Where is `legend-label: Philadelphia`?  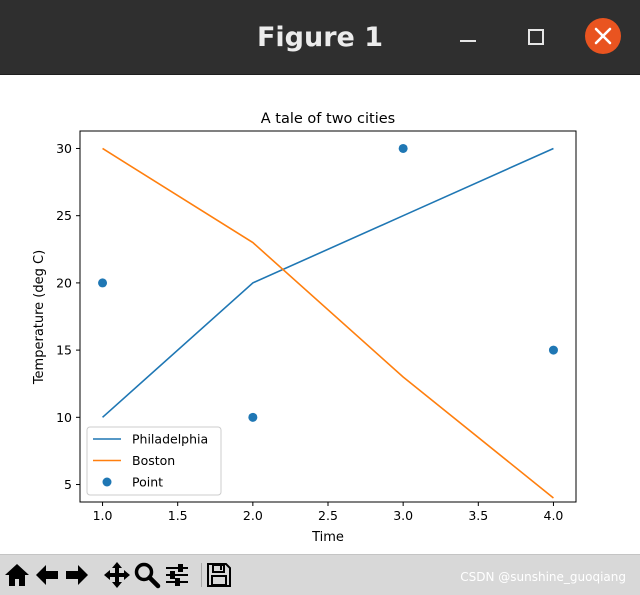 legend-label: Philadelphia is located at coordinates (170, 439).